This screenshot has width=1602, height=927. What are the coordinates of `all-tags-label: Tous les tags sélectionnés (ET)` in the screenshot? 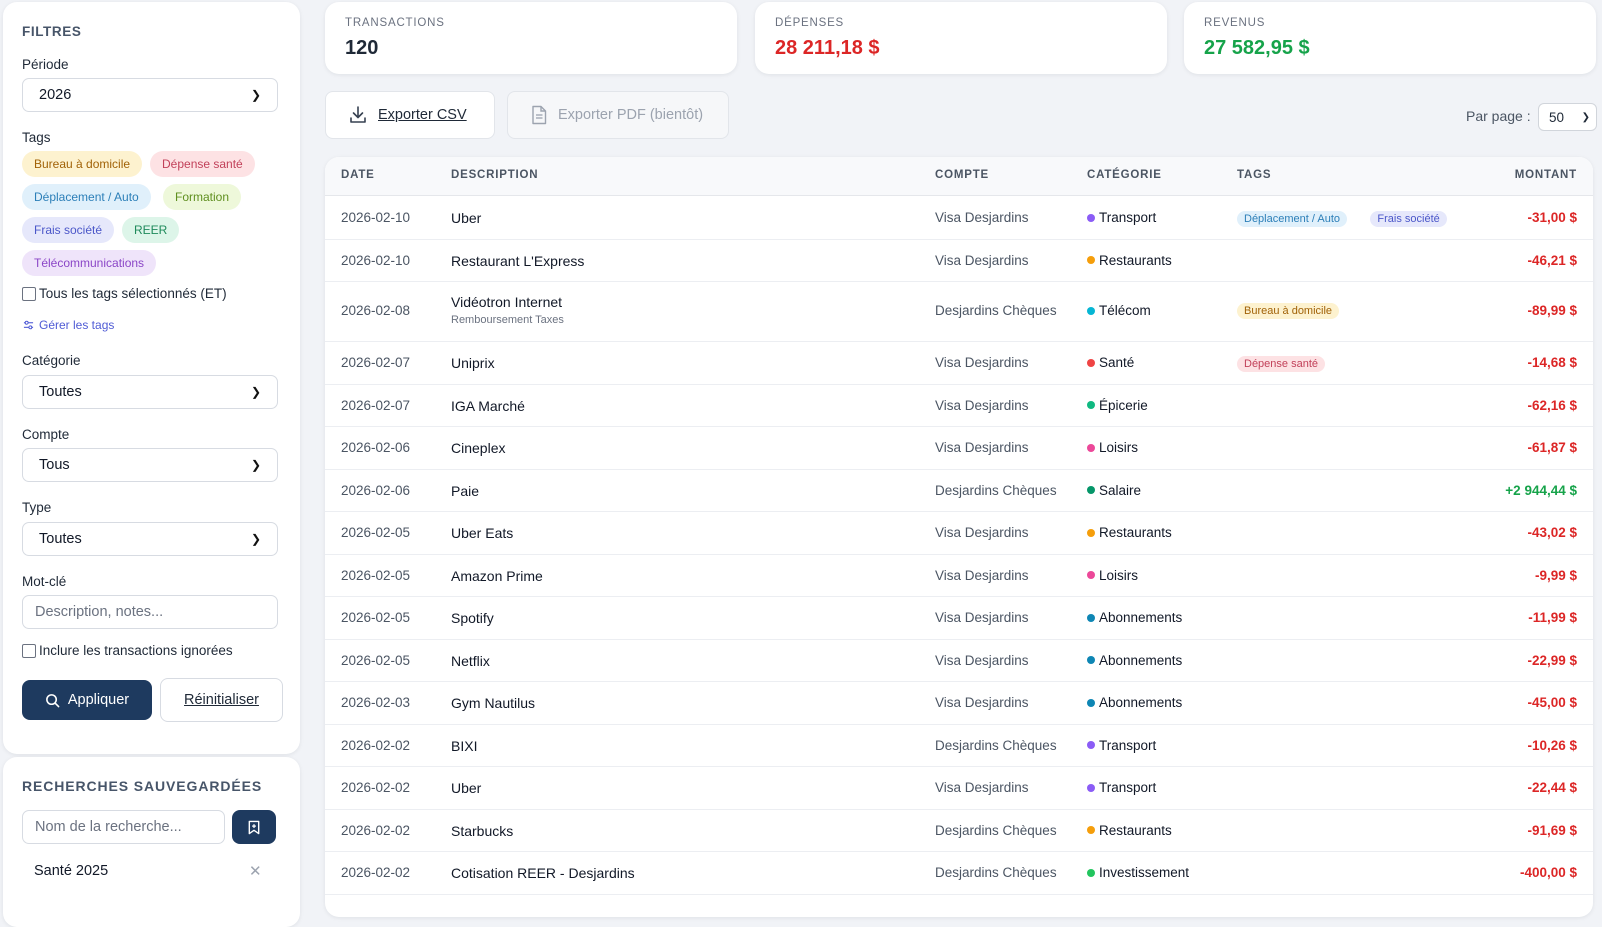 It's located at (133, 293).